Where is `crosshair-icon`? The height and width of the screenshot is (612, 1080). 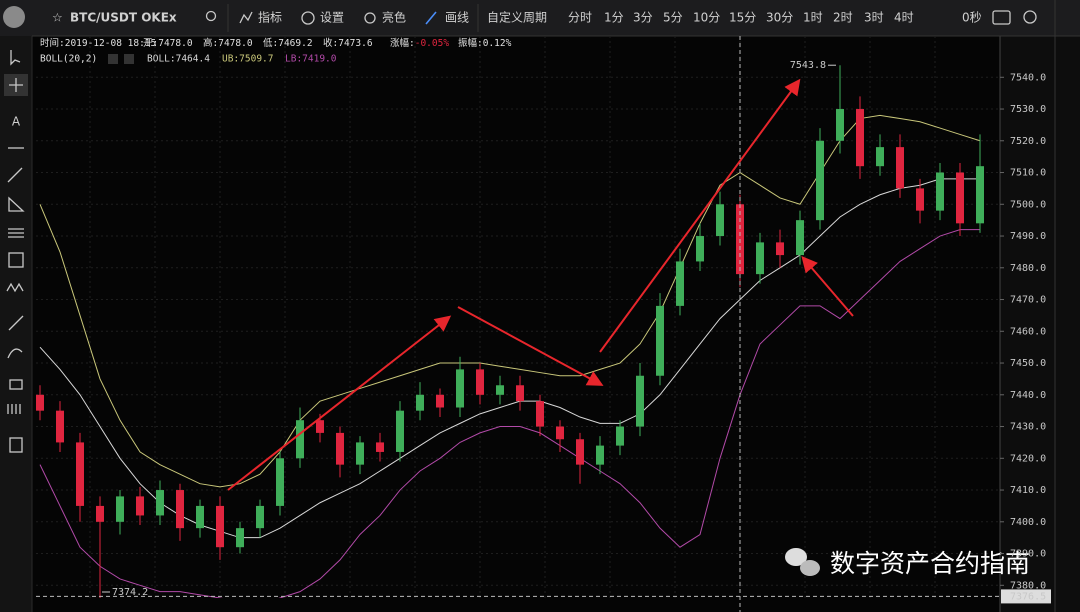
crosshair-icon is located at coordinates (16, 85).